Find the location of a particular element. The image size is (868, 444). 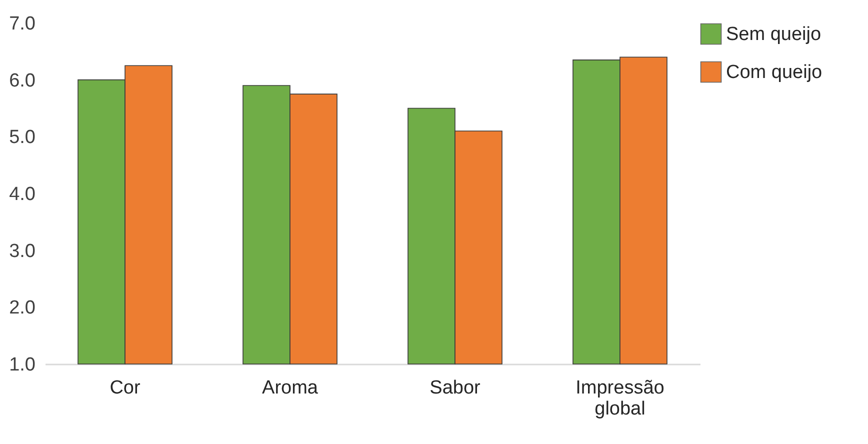

y-tick-label: 4.0 is located at coordinates (22, 194).